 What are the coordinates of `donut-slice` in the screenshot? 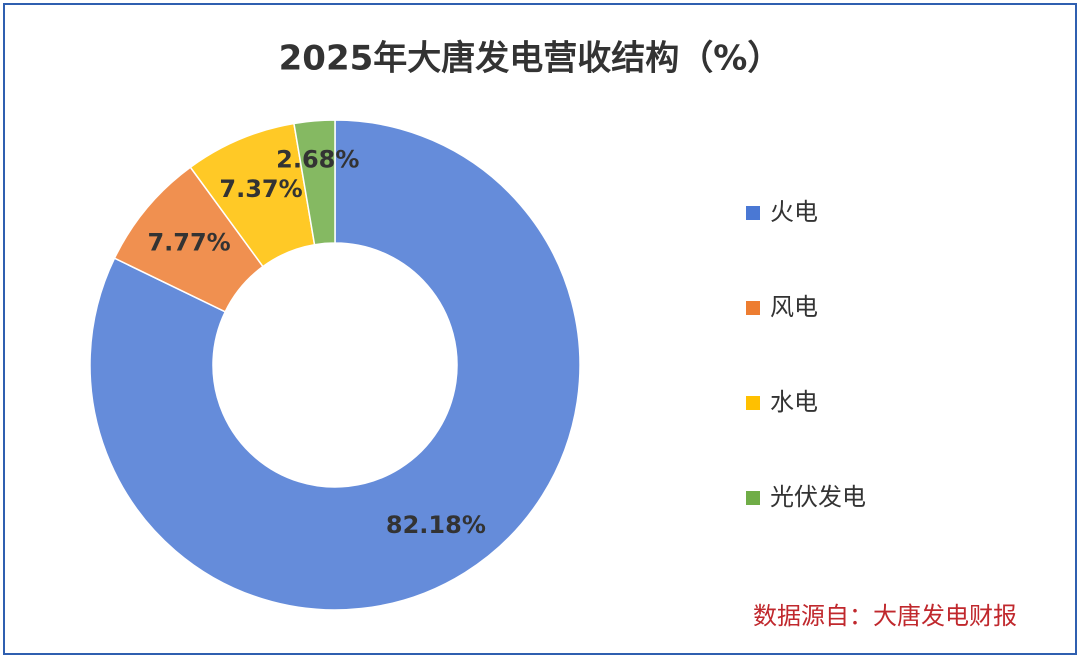 It's located at (314, 182).